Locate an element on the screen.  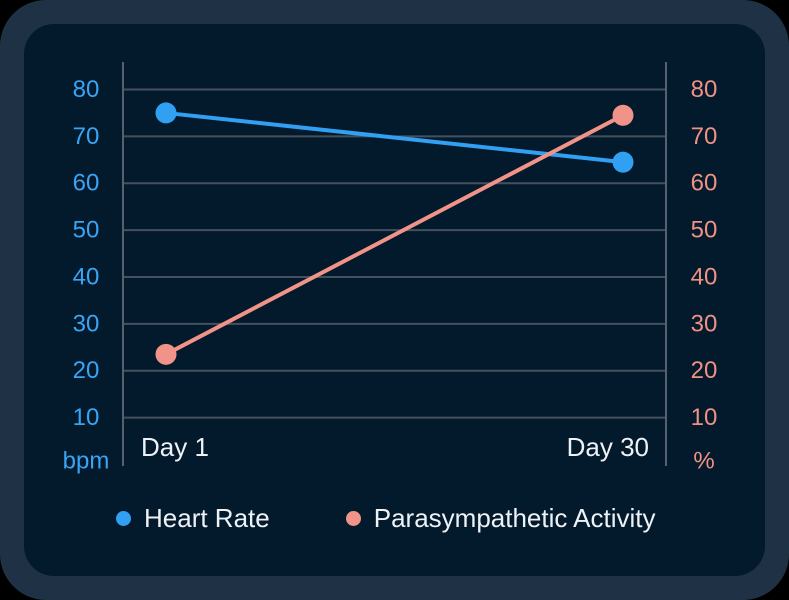
heart-rate-dot-icon is located at coordinates (123, 518).